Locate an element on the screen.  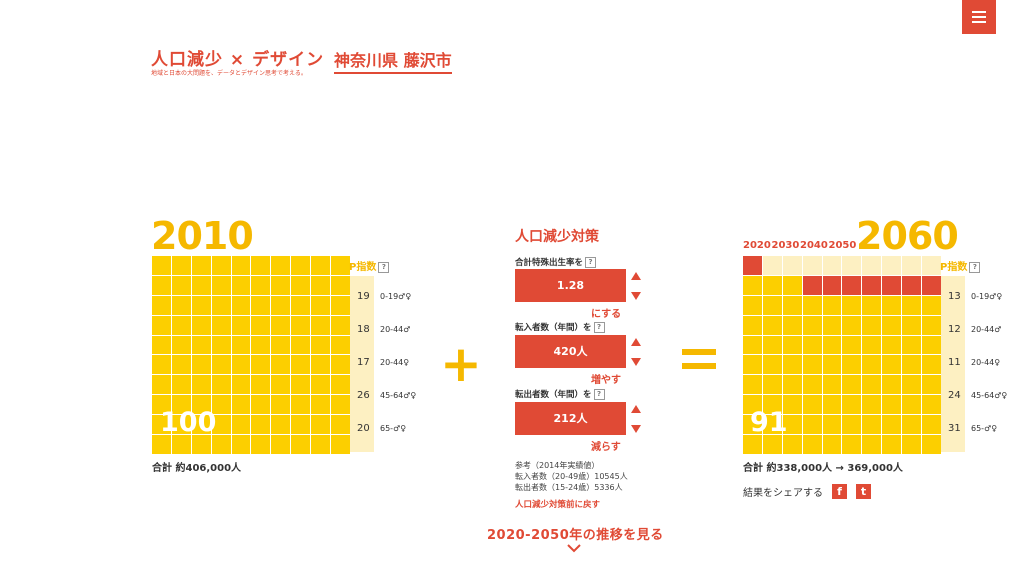
move-out-value: 212人 is located at coordinates (570, 418).